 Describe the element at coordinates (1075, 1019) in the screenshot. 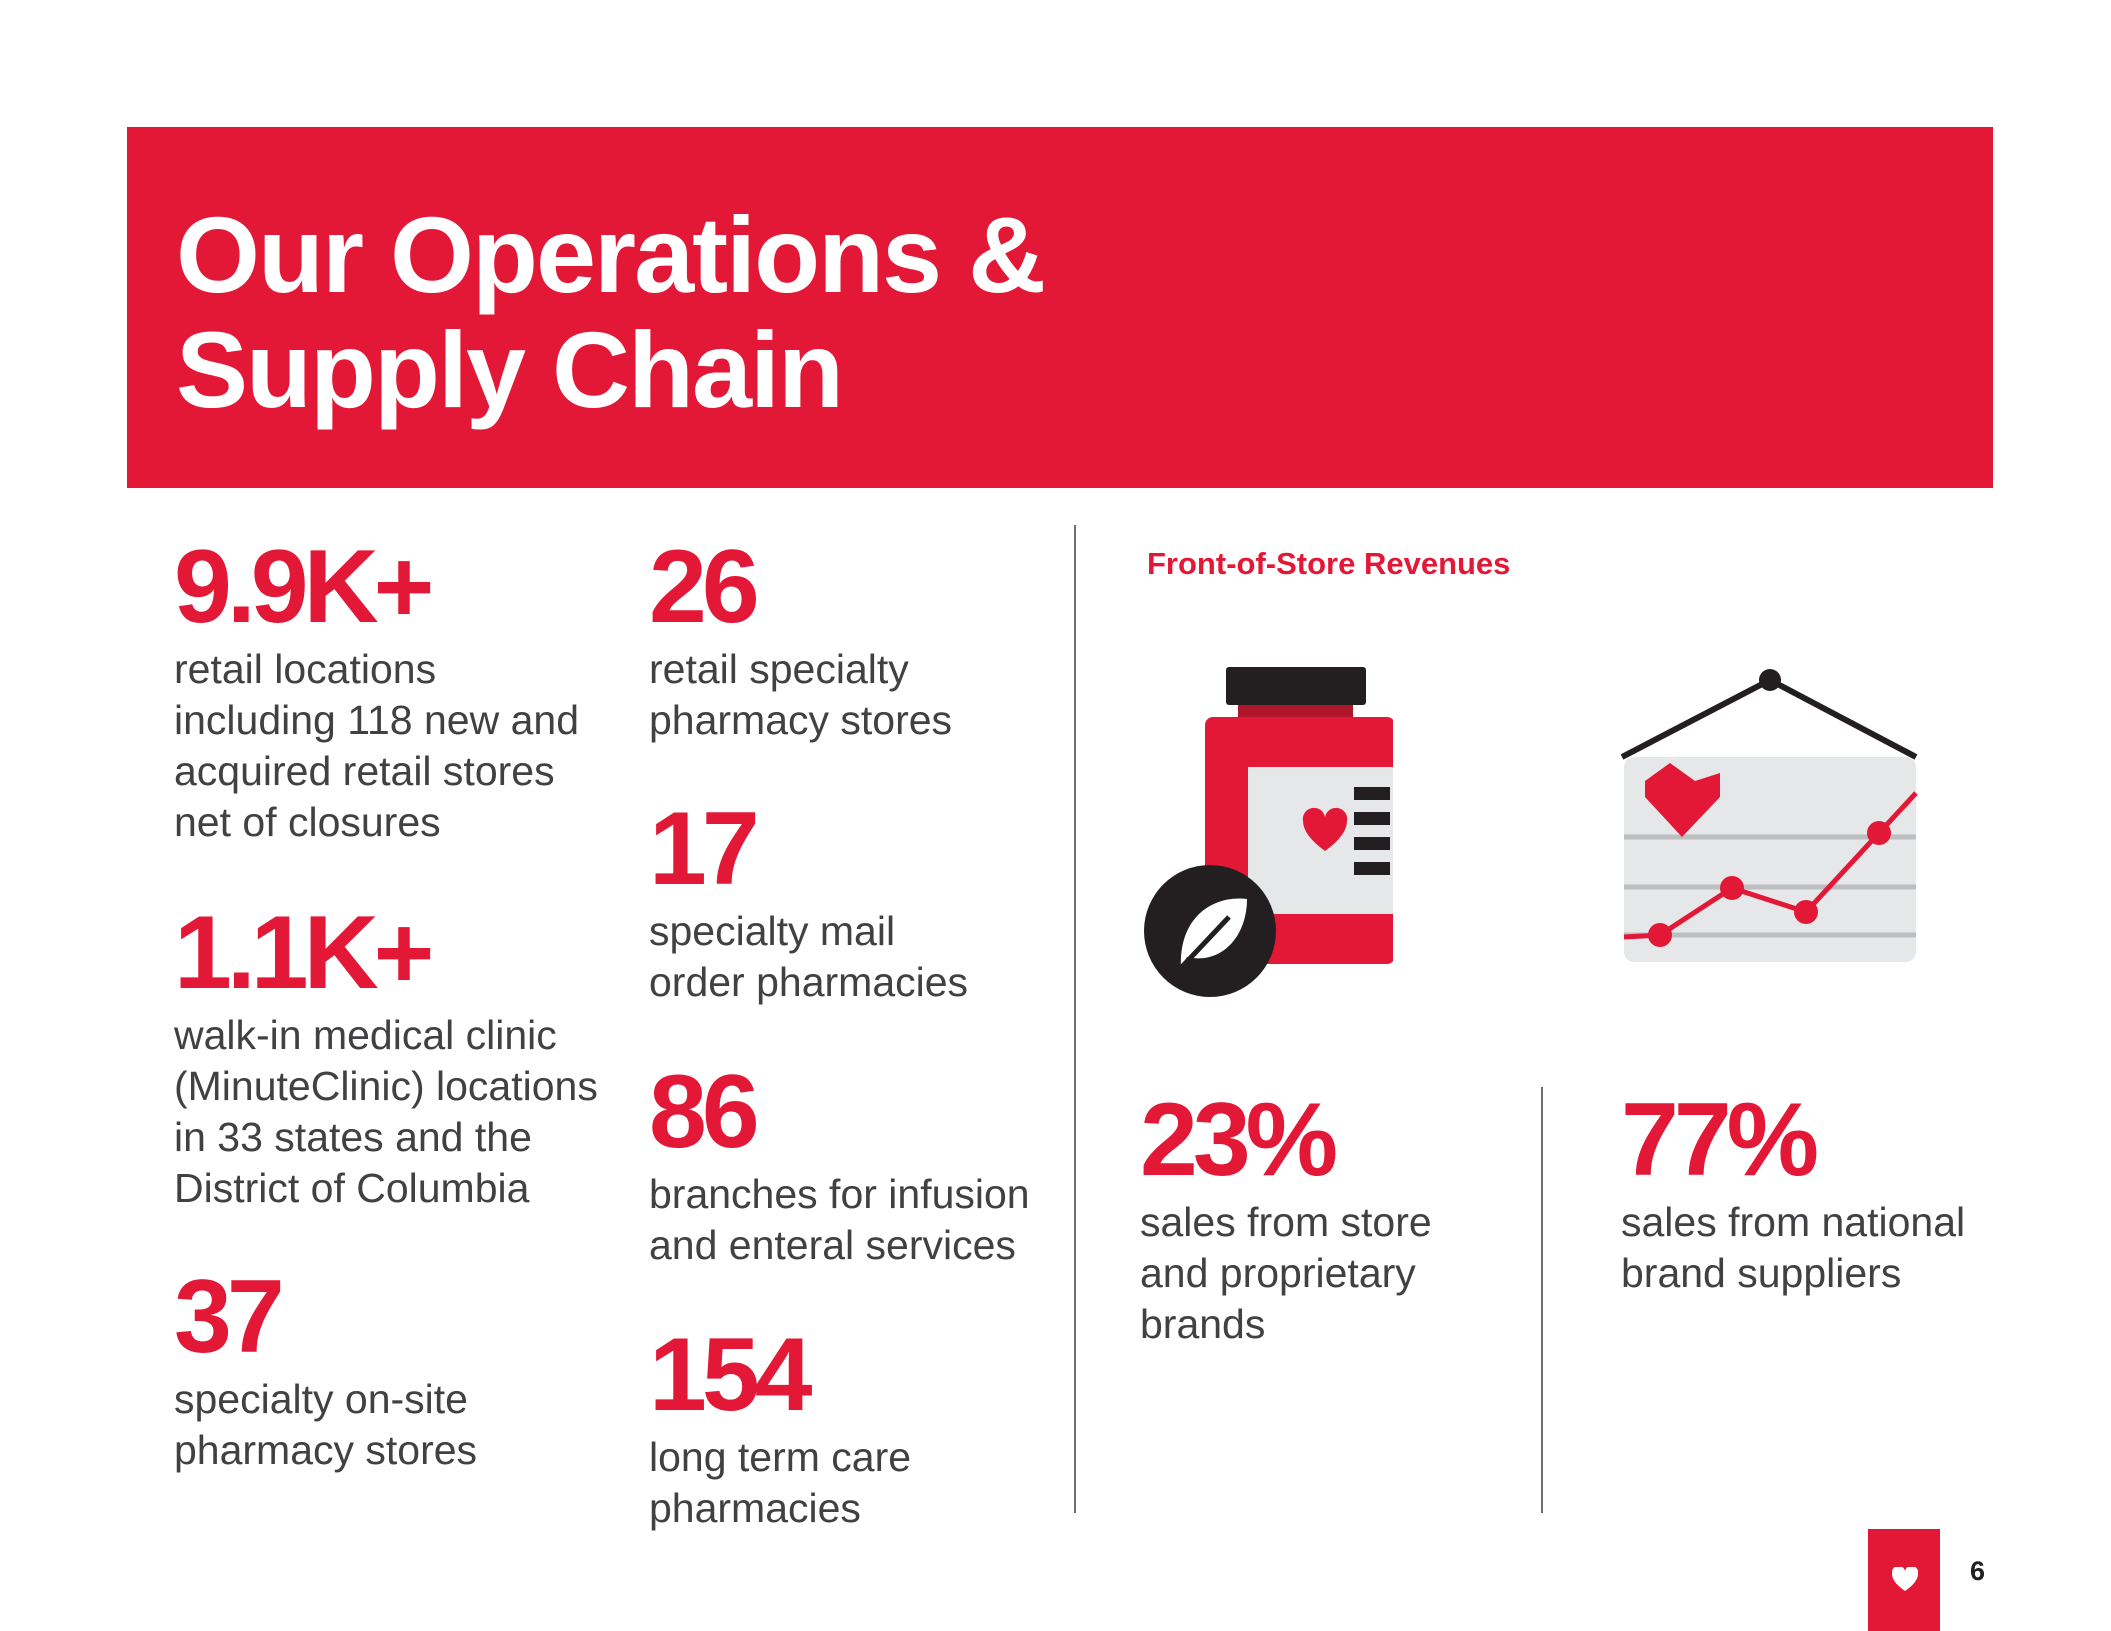

I see `column-divider` at that location.